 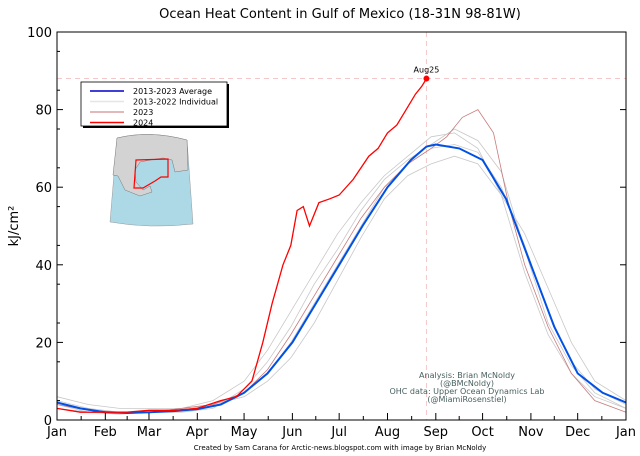 I want to click on legend-label: 2013-2022 Individual, so click(x=175, y=102).